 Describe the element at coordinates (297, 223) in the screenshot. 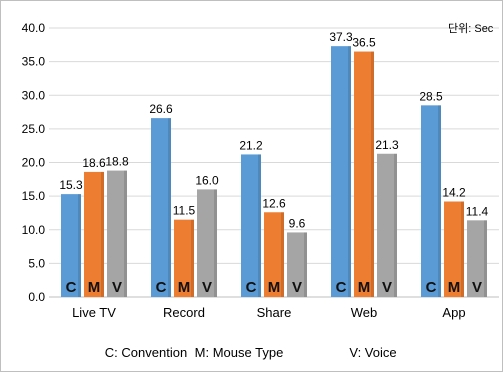

I see `data-label: 9.6` at that location.